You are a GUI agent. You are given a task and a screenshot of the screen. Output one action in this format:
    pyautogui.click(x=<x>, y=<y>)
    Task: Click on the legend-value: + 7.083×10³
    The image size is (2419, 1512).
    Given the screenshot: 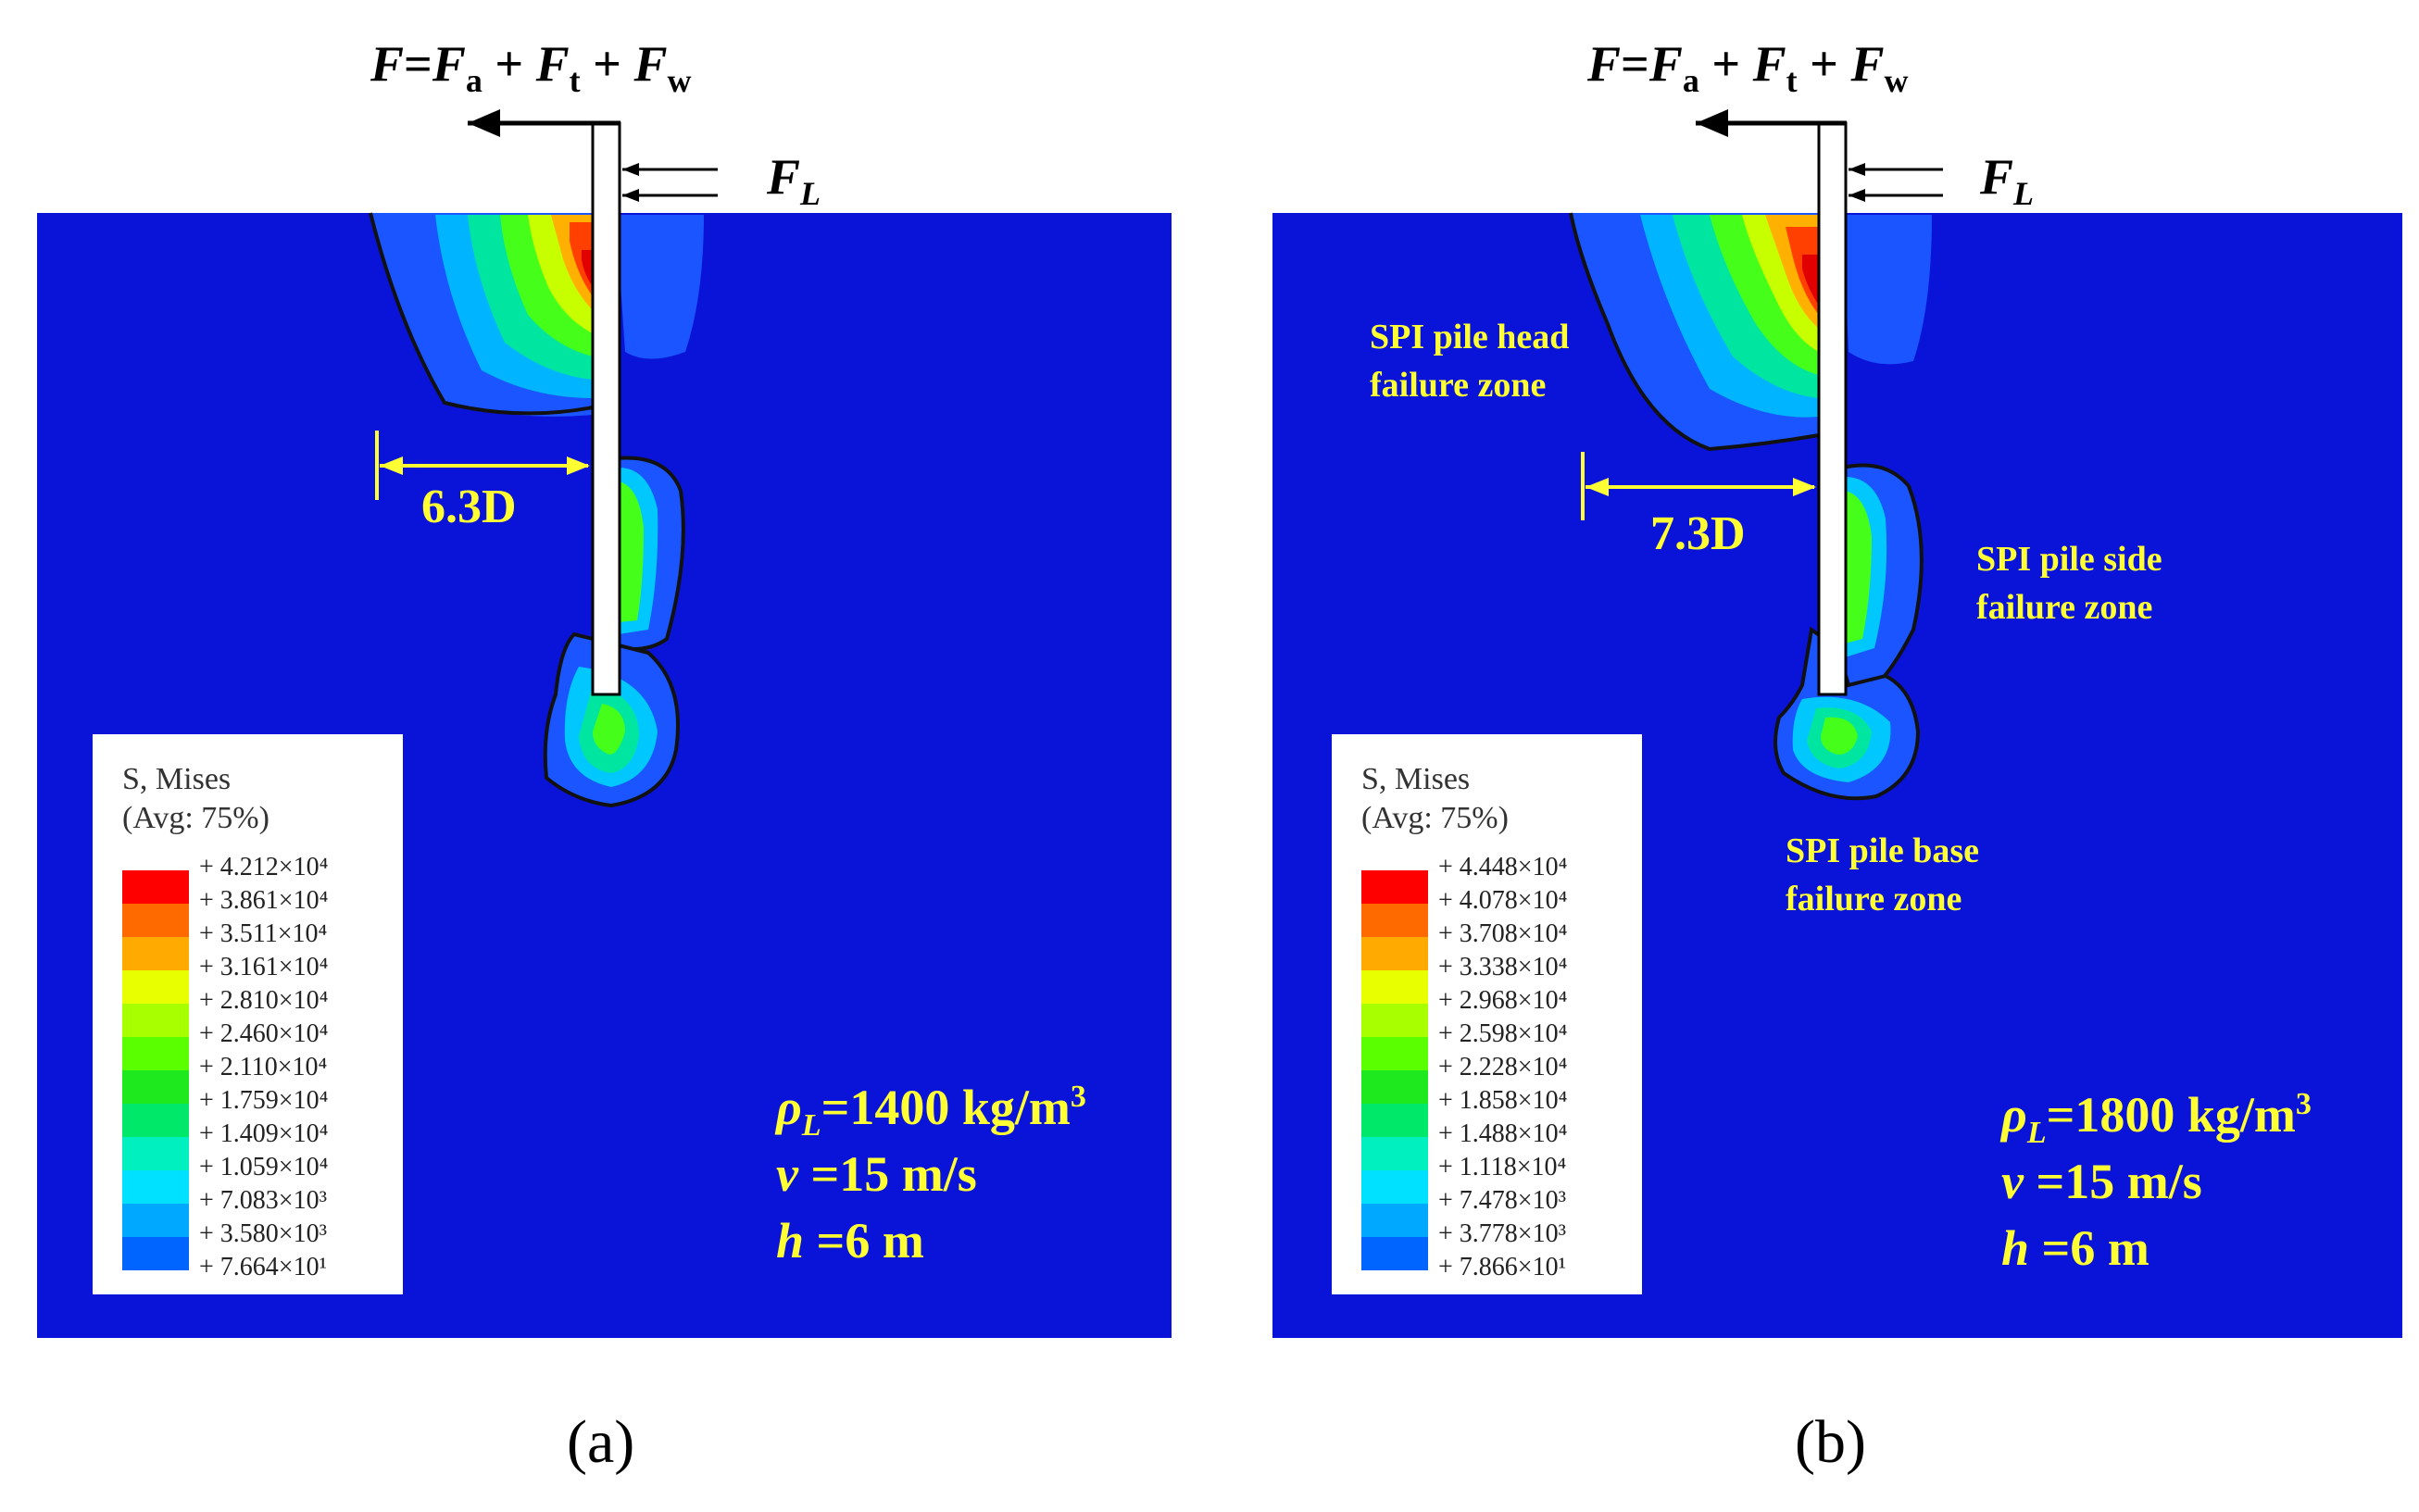 What is the action you would take?
    pyautogui.click(x=263, y=1200)
    